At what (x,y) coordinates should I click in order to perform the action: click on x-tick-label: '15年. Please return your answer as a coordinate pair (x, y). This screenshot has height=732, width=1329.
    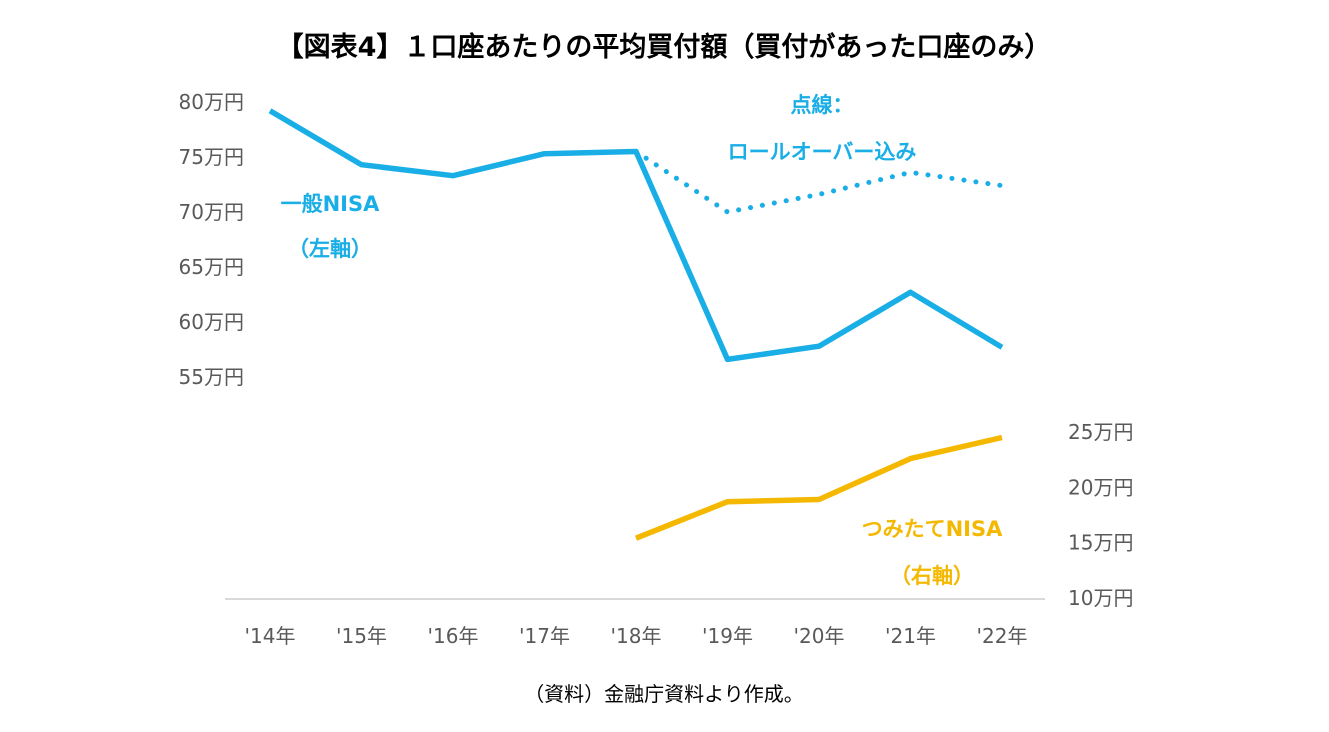
    Looking at the image, I should click on (361, 636).